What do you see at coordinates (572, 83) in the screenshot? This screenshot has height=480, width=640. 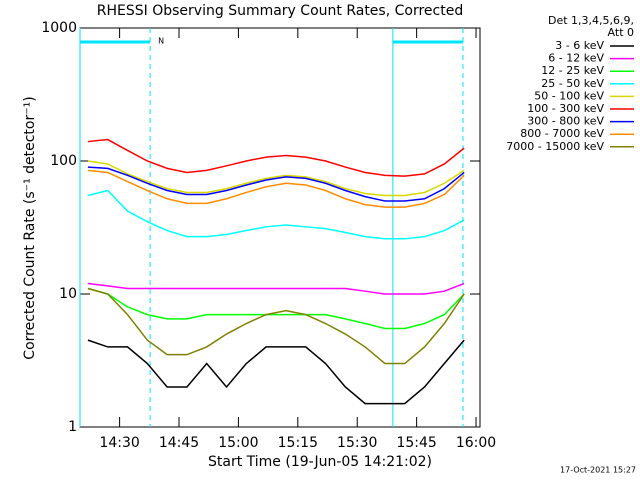 I see `legend-label: 25 - 50 keV` at bounding box center [572, 83].